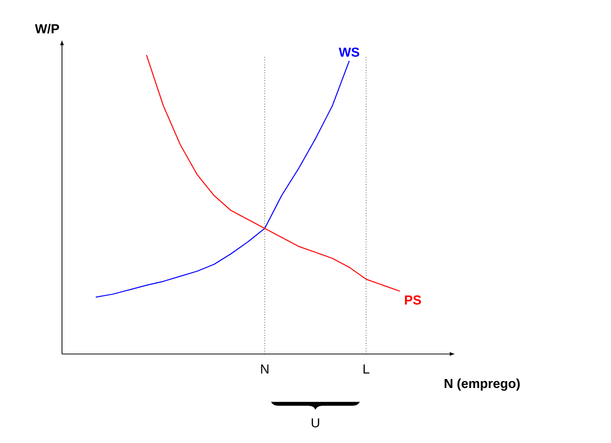  I want to click on x-axis-title: N (emprego), so click(482, 384).